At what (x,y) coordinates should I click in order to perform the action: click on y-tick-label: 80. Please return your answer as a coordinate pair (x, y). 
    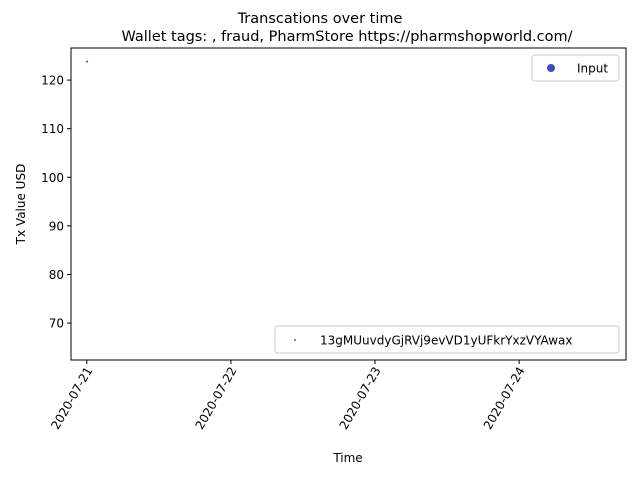
    Looking at the image, I should click on (56, 275).